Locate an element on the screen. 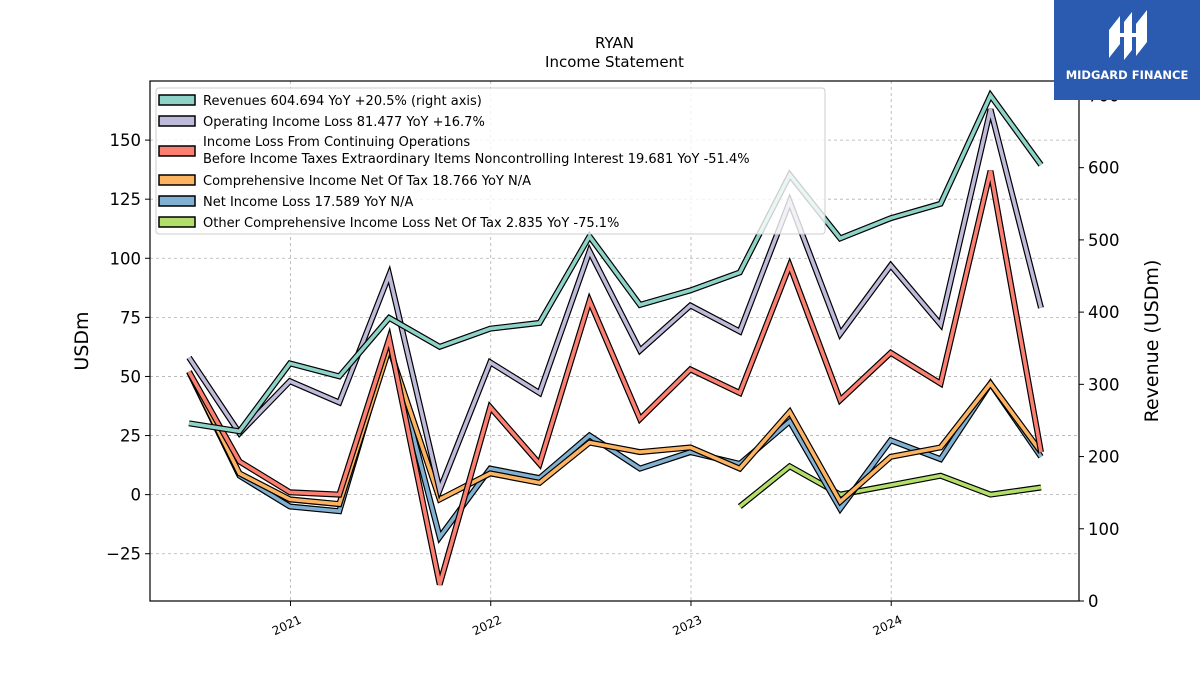 Image resolution: width=1200 pixels, height=675 pixels. chart-subtitle: Income Statement is located at coordinates (614, 62).